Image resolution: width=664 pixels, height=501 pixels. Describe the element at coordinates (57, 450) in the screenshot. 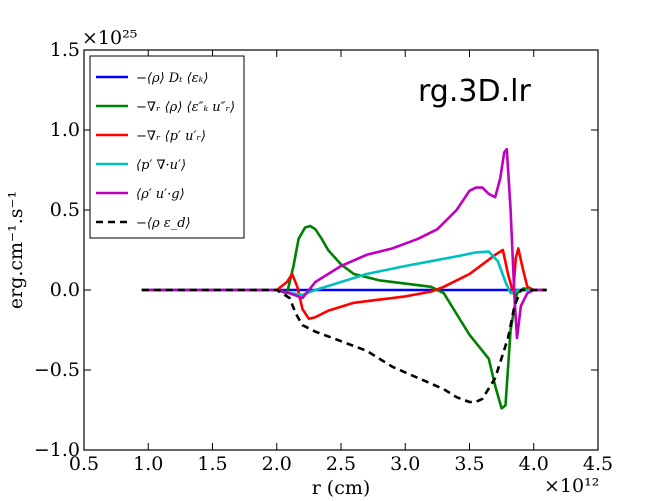

I see `y-tick-label: −1.0` at that location.